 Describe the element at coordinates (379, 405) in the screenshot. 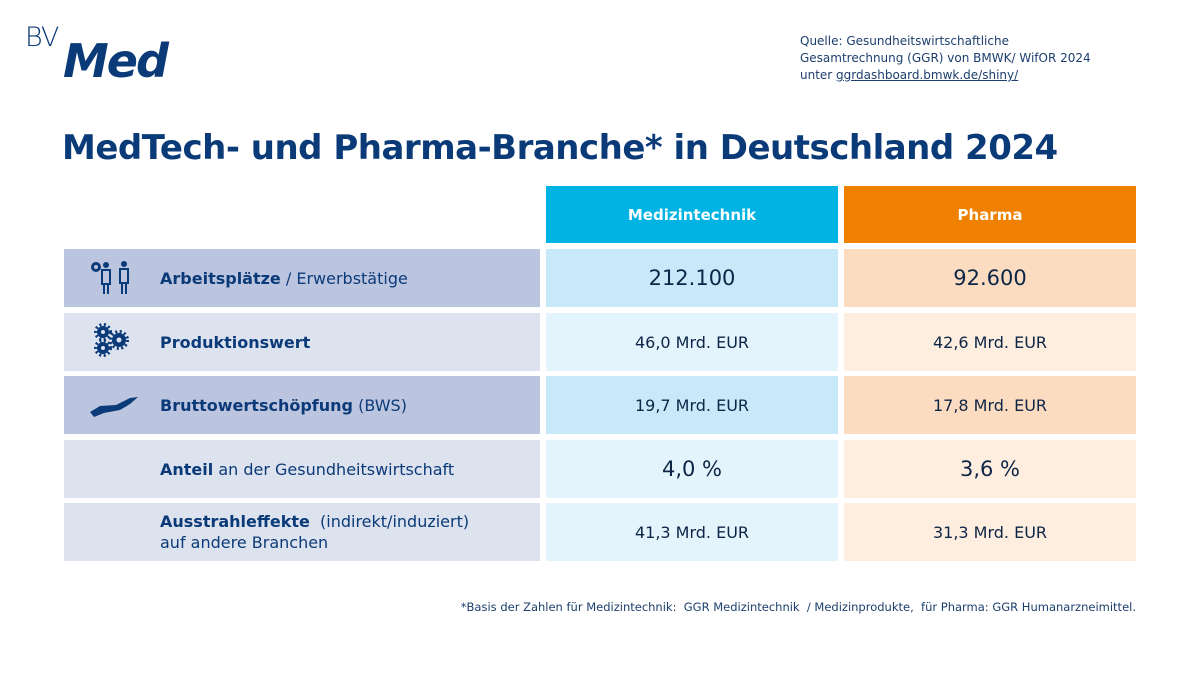

I see `row-label-rest: (BWS)` at that location.